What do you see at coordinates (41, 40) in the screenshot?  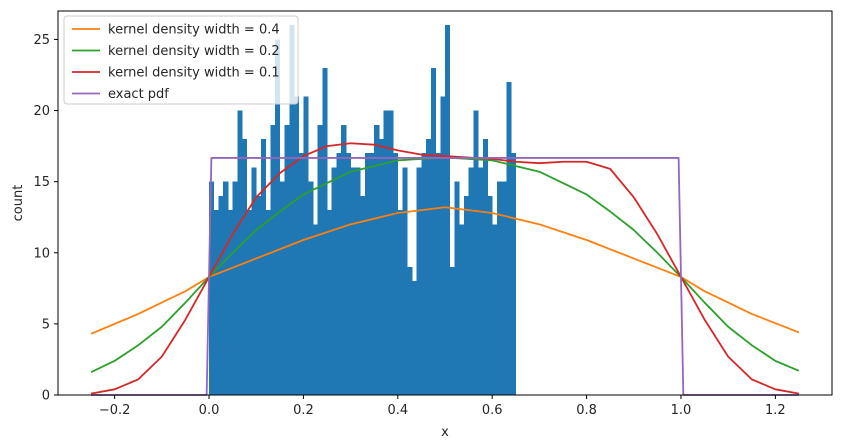 I see `y-tick-label: 25` at bounding box center [41, 40].